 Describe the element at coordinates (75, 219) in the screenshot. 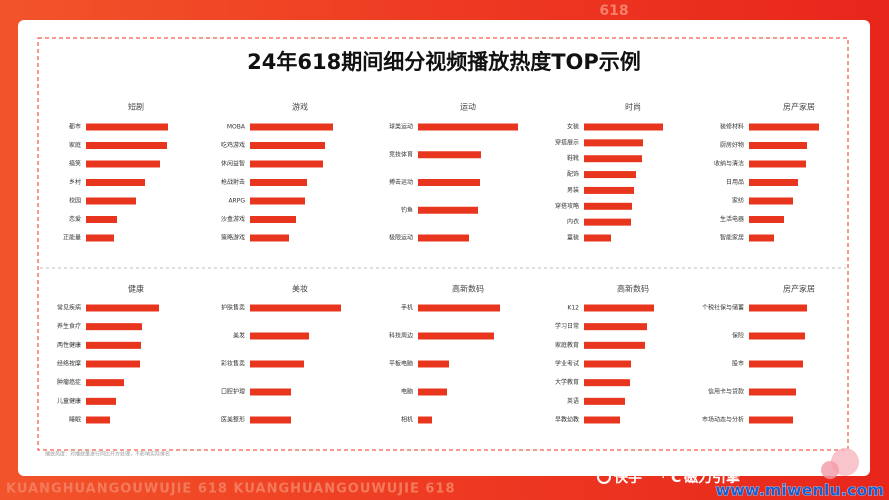

I see `category-label: 恋爱` at that location.